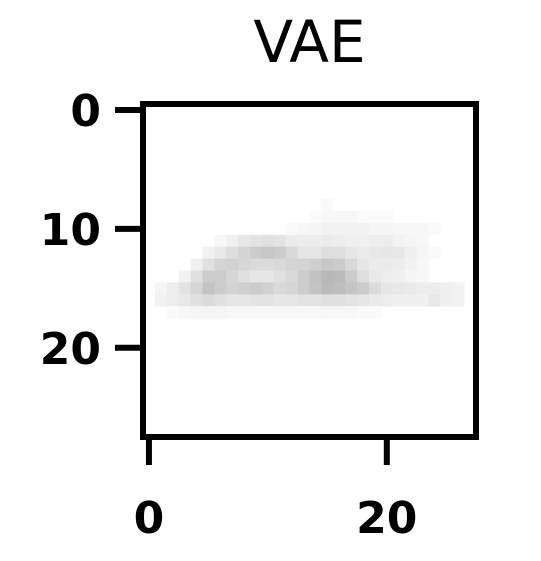 The height and width of the screenshot is (561, 541). What do you see at coordinates (70, 230) in the screenshot?
I see `y-tick-label: 10` at bounding box center [70, 230].